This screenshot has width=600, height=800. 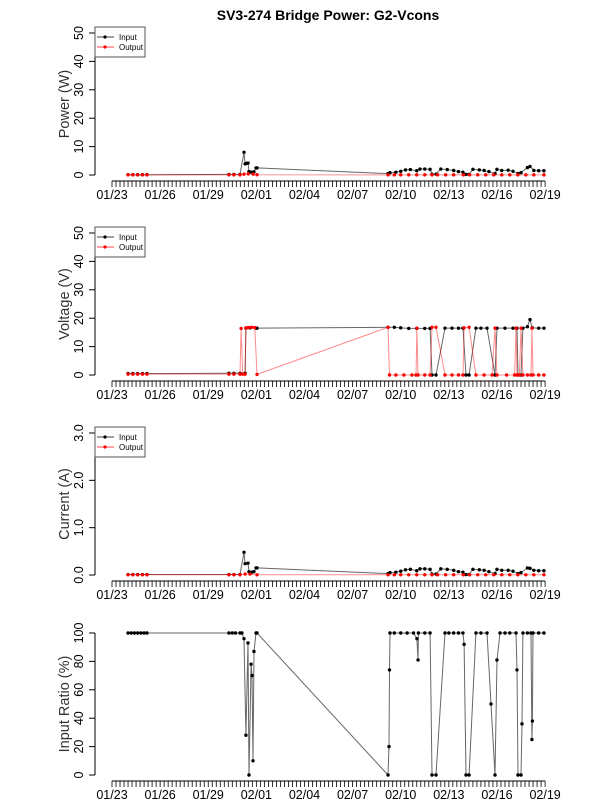 What do you see at coordinates (105, 247) in the screenshot?
I see `legend-marker-output` at bounding box center [105, 247].